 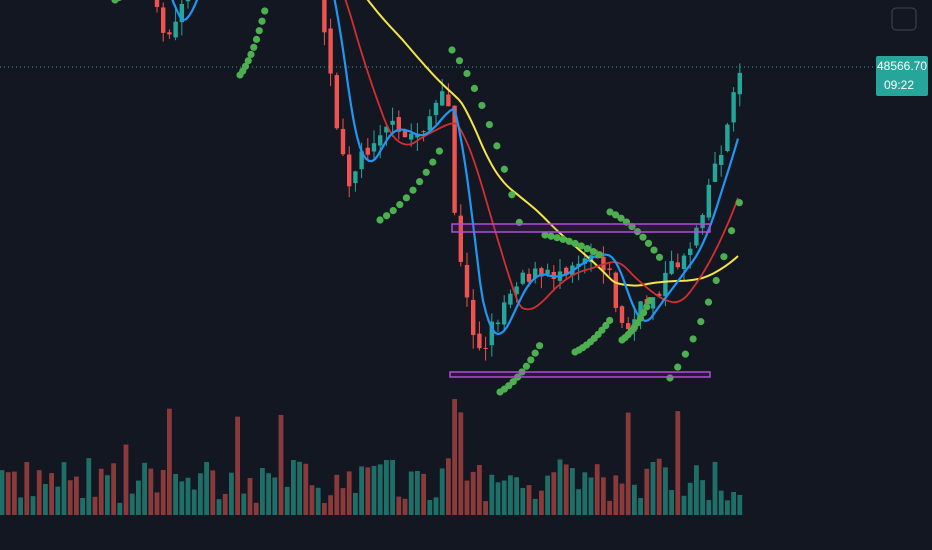 I want to click on price-label-box, so click(x=902, y=76).